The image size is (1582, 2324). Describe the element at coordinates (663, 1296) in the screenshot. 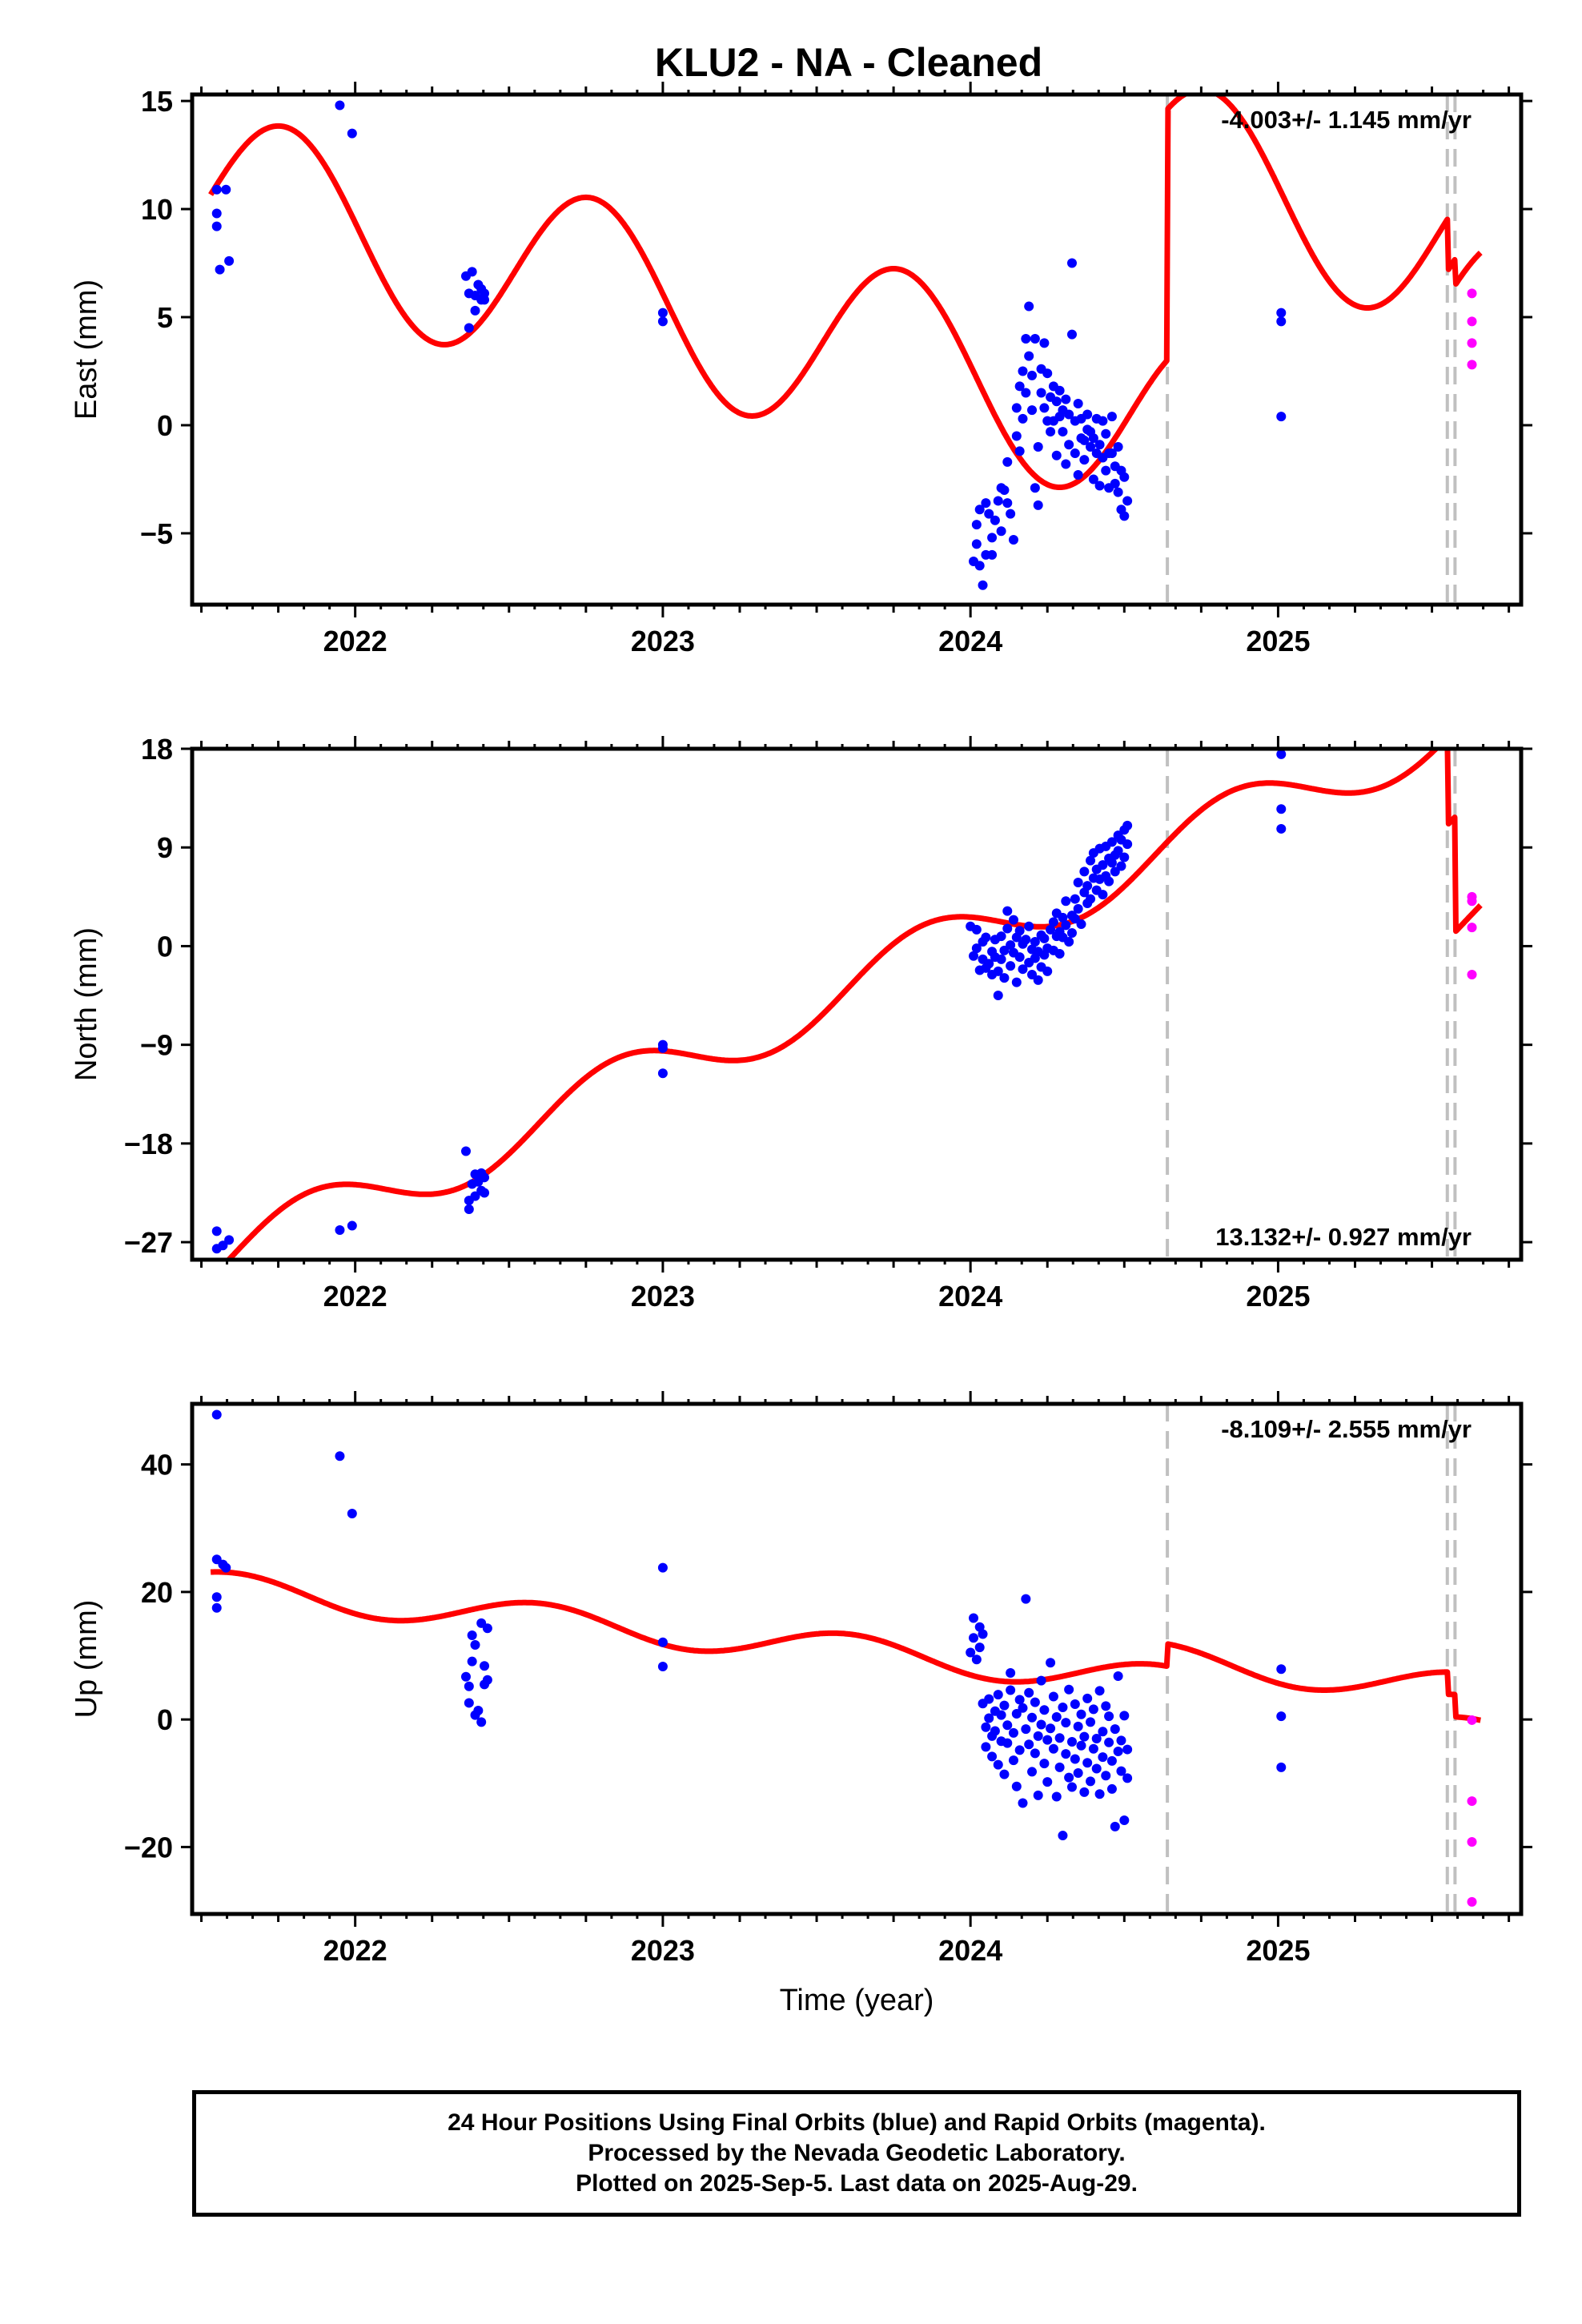

I see `x-tick-label: 2023` at that location.